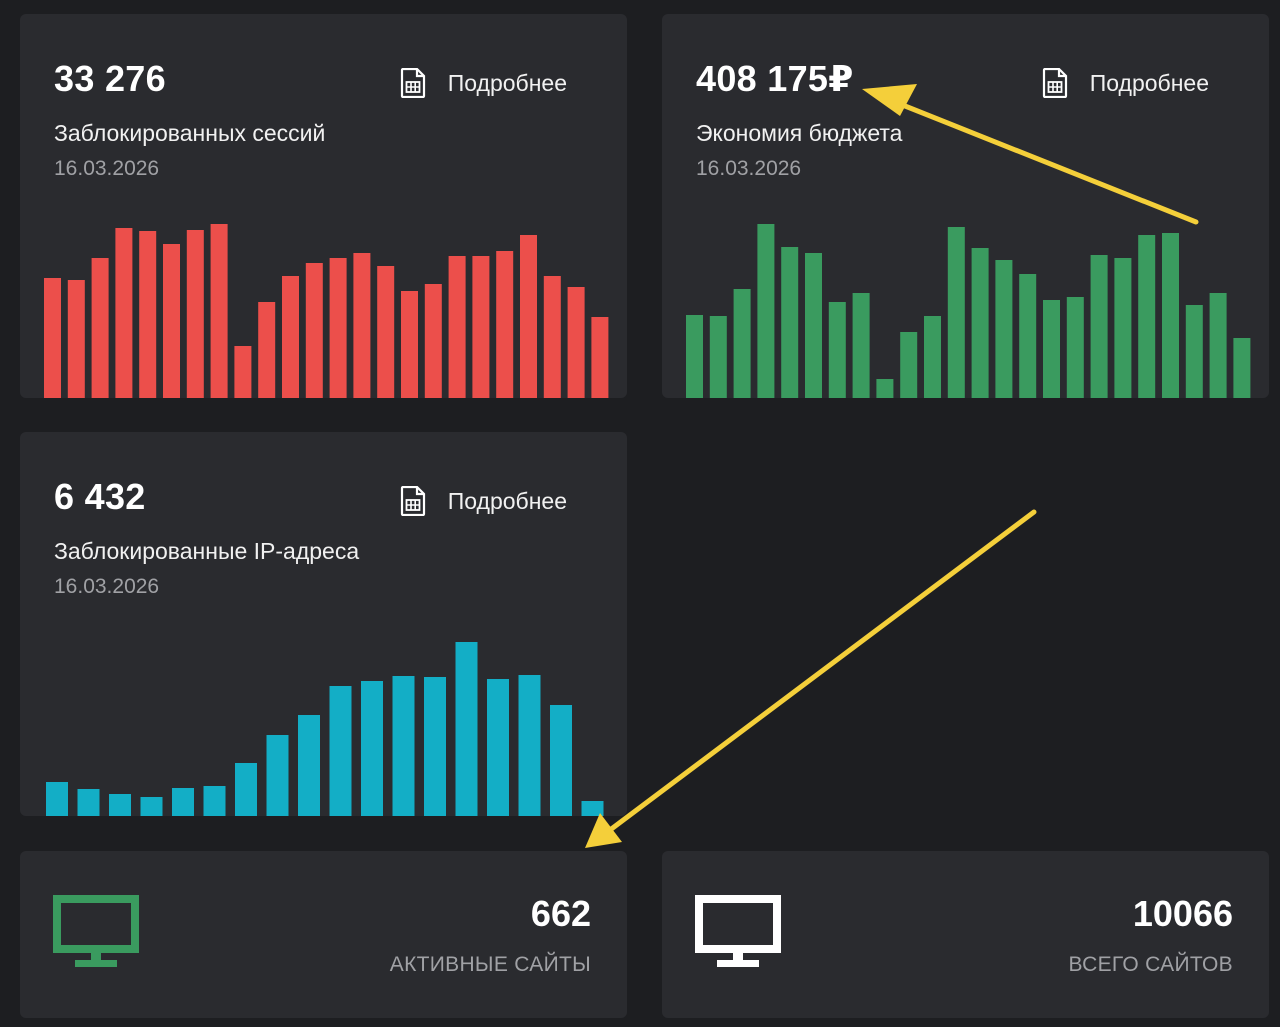  I want to click on blocked-sessions-label: Заблокированных сессий, so click(190, 133).